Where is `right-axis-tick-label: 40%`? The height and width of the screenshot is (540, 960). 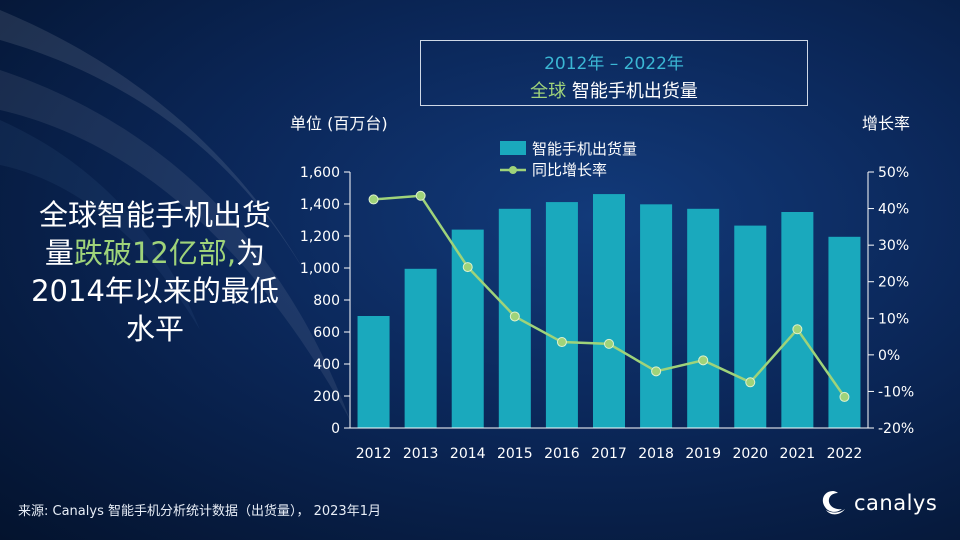 right-axis-tick-label: 40% is located at coordinates (893, 210).